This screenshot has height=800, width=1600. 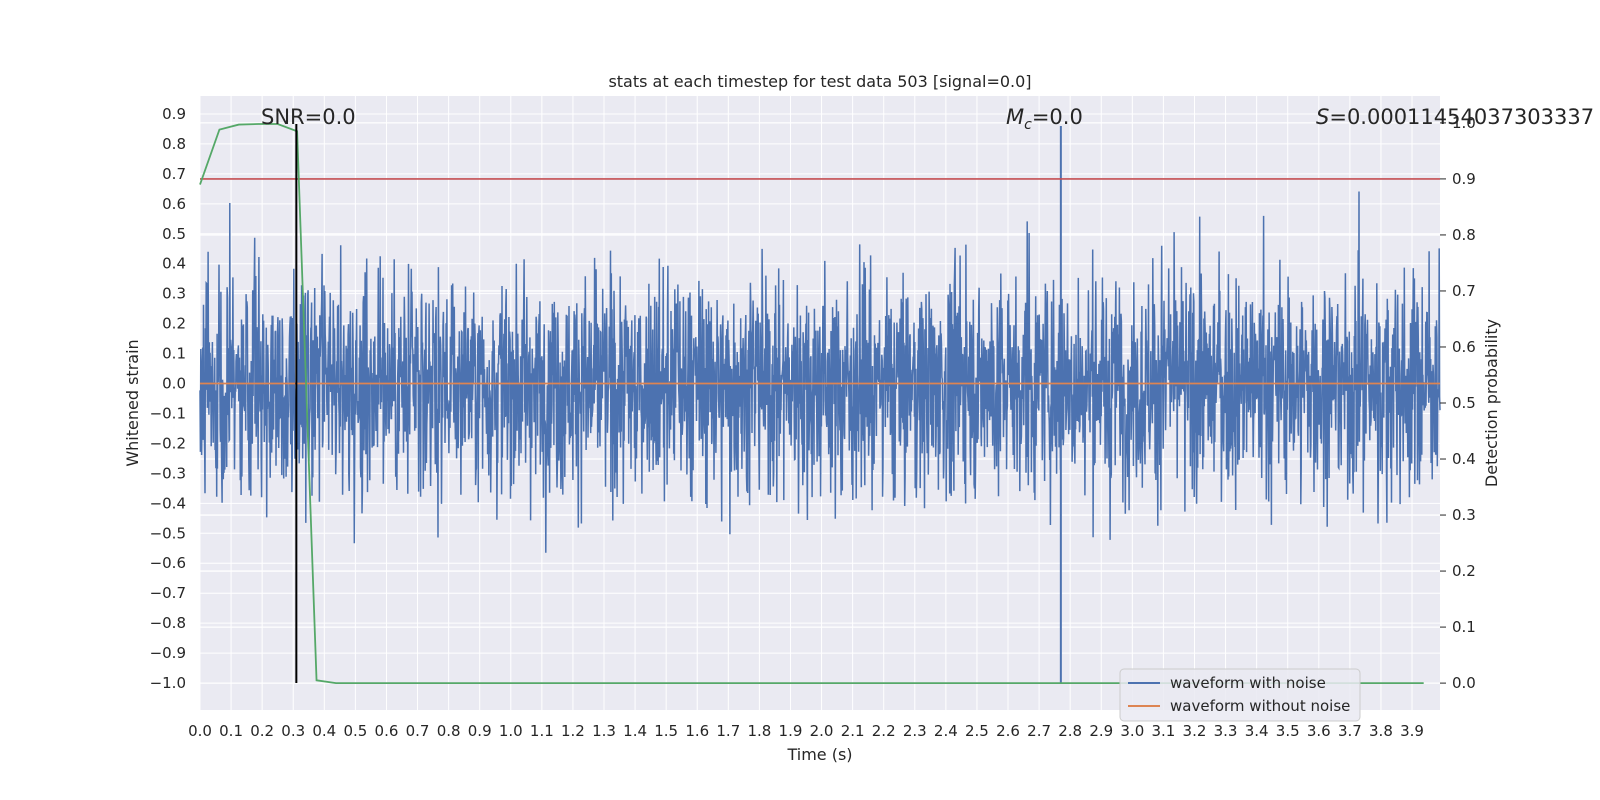 I want to click on left-tick-label: −0.1, so click(x=168, y=413).